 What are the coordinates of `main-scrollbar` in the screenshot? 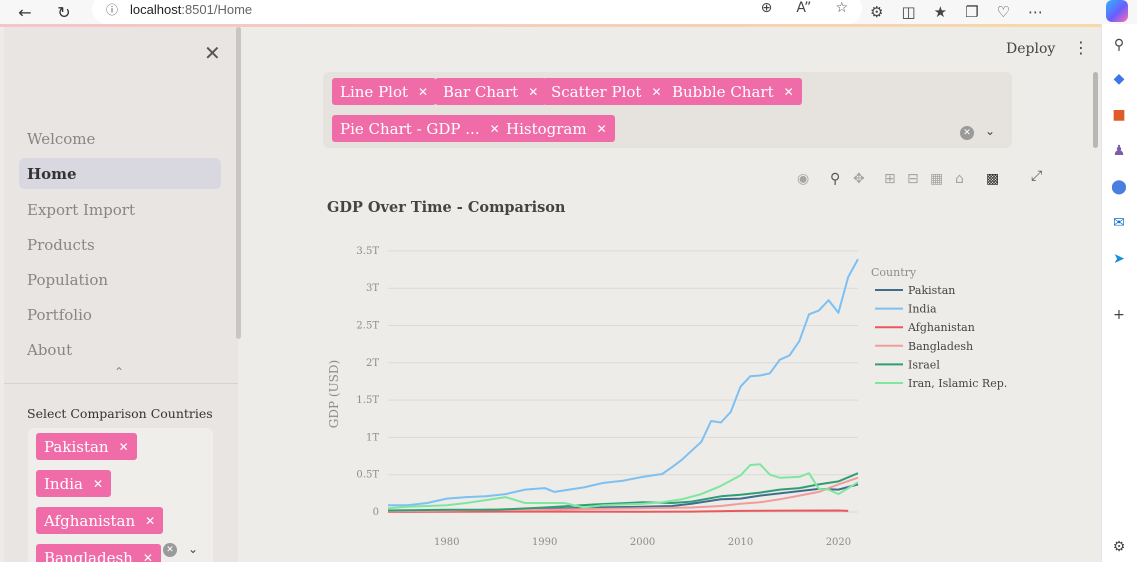 It's located at (1095, 110).